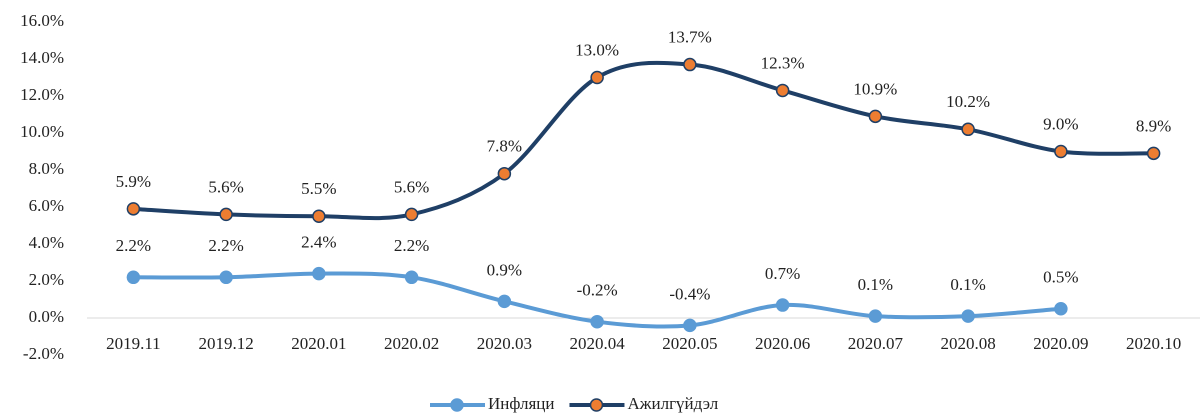 The image size is (1202, 418). What do you see at coordinates (318, 343) in the screenshot?
I see `x-tick-label: 2020.01` at bounding box center [318, 343].